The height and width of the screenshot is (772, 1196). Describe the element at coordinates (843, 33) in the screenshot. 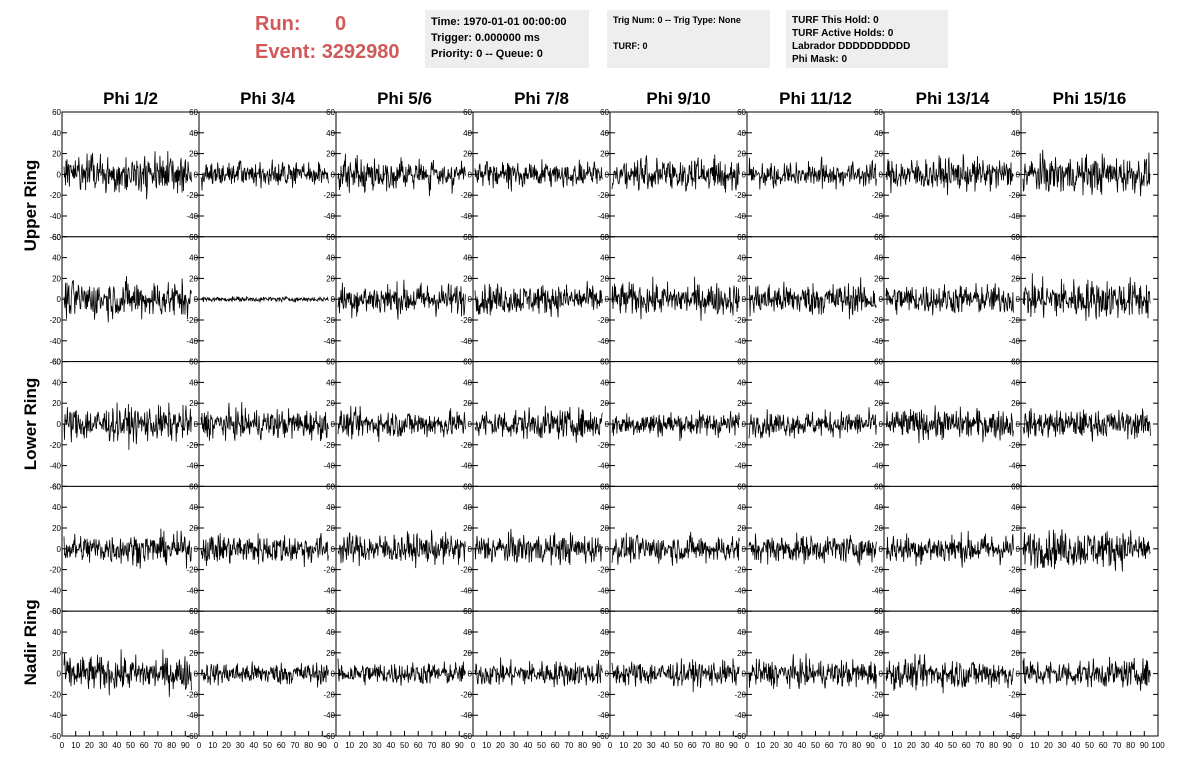

I see `turf-active-text: TURF Active Holds: 0` at that location.